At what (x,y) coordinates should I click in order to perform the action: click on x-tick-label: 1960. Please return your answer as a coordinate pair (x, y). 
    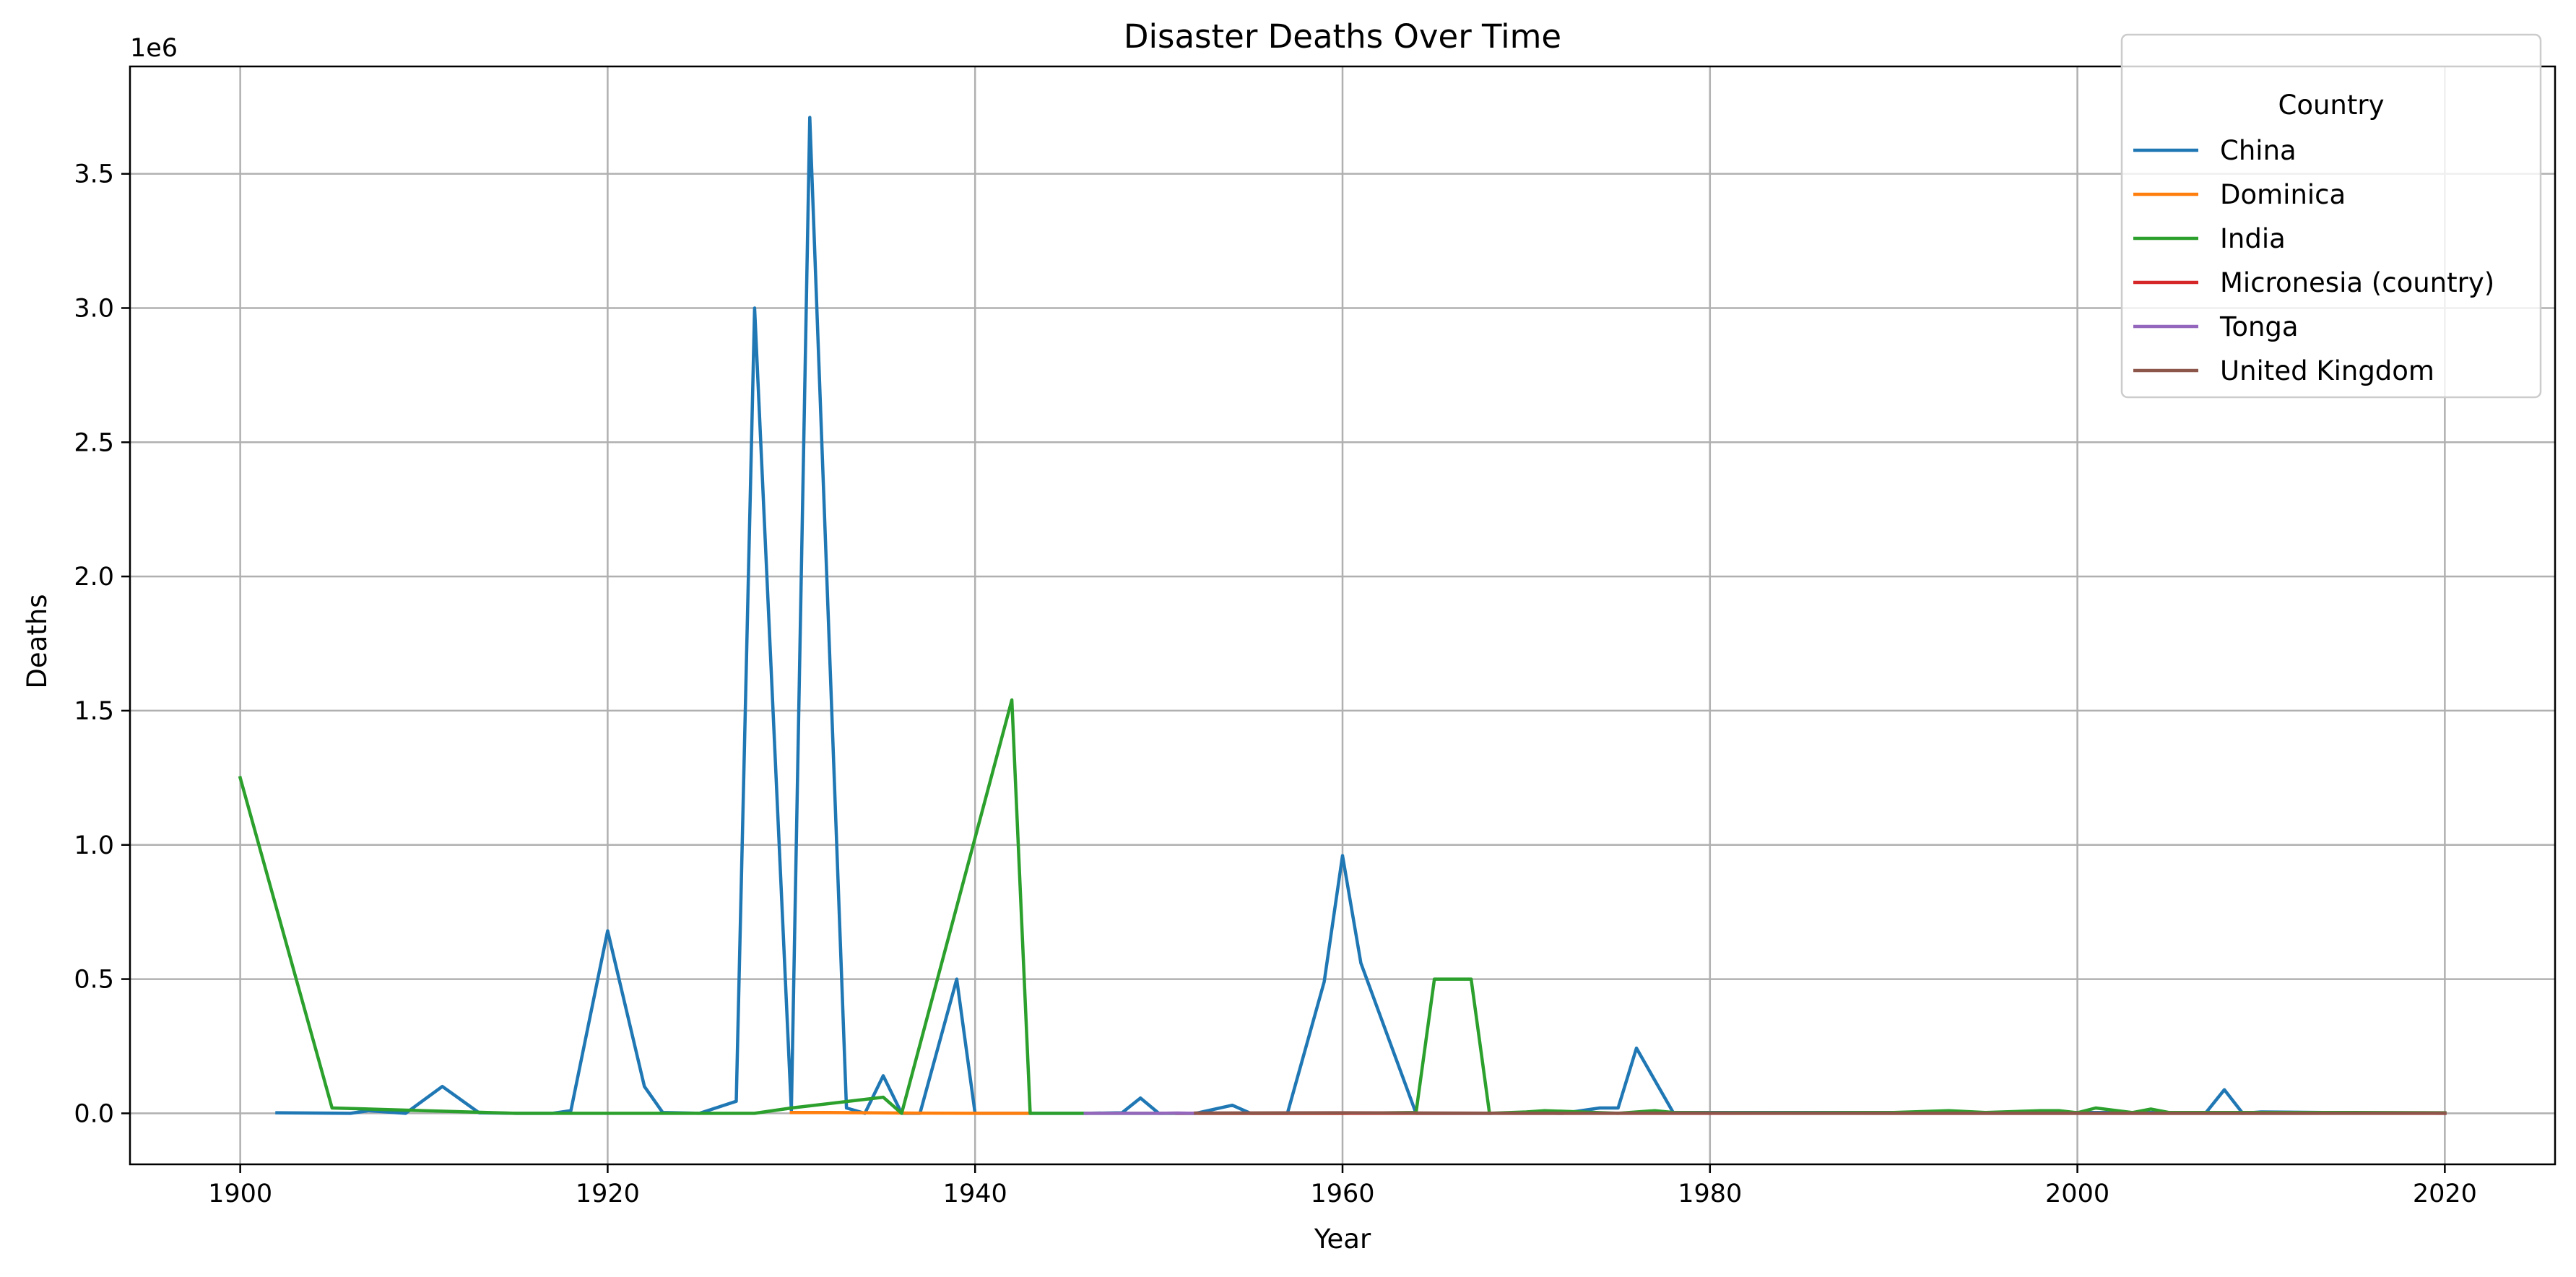
    Looking at the image, I should click on (1342, 1193).